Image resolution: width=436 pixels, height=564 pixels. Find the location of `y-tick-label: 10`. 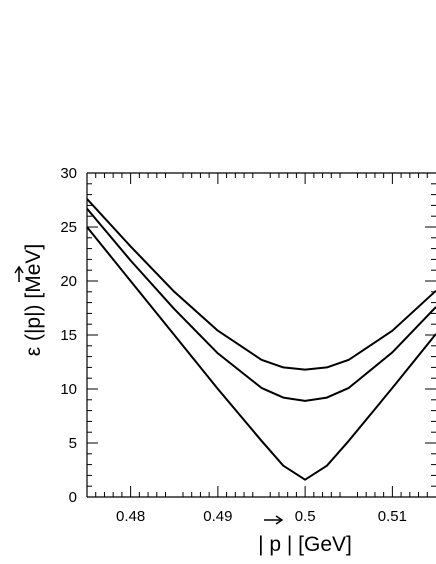

y-tick-label: 10 is located at coordinates (68, 389).